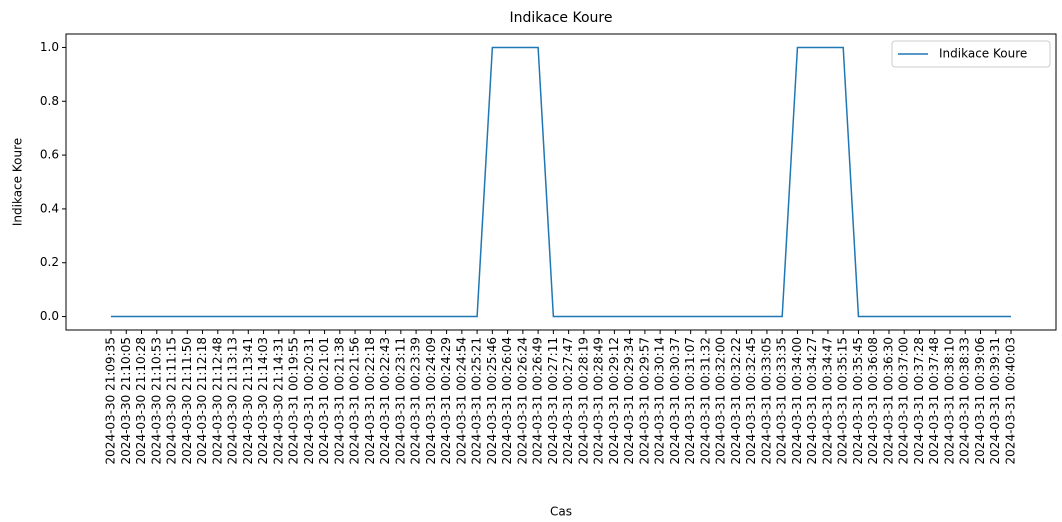 The image size is (1062, 522). Describe the element at coordinates (233, 400) in the screenshot. I see `x-tick-label: 2024-03-30 21:13:13` at that location.